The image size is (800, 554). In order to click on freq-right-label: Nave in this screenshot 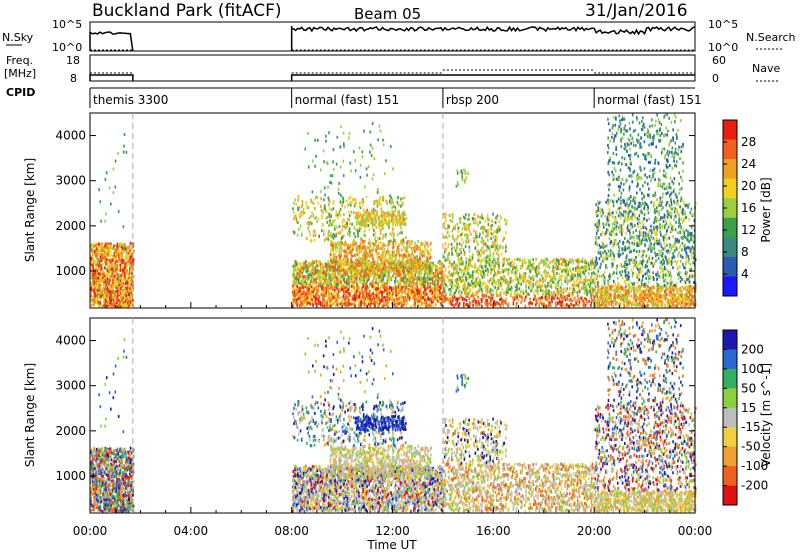, I will do `click(766, 68)`.